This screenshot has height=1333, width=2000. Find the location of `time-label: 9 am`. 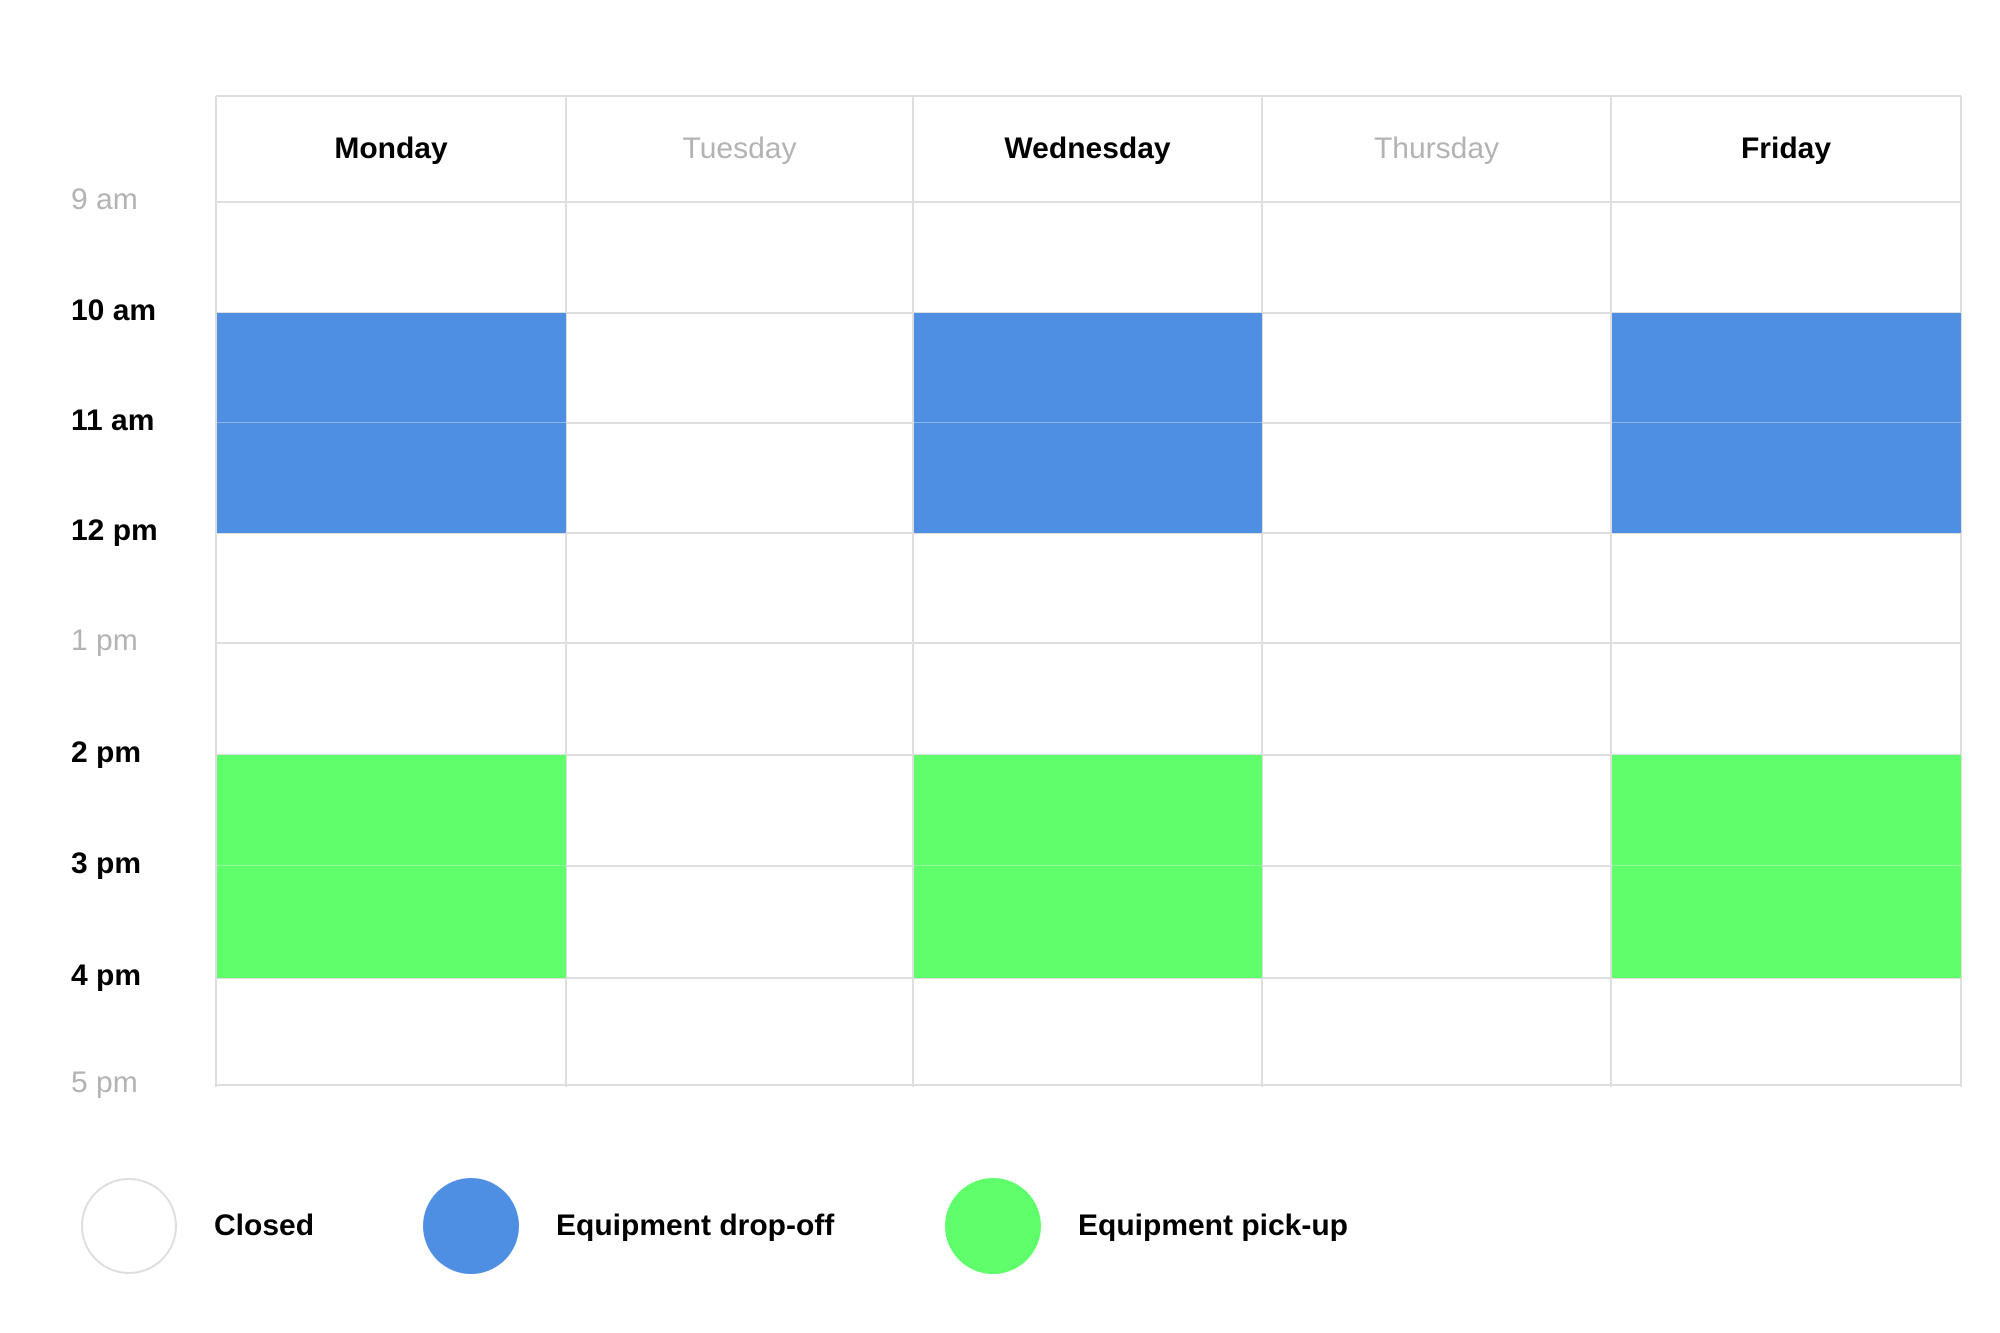

time-label: 9 am is located at coordinates (104, 199).